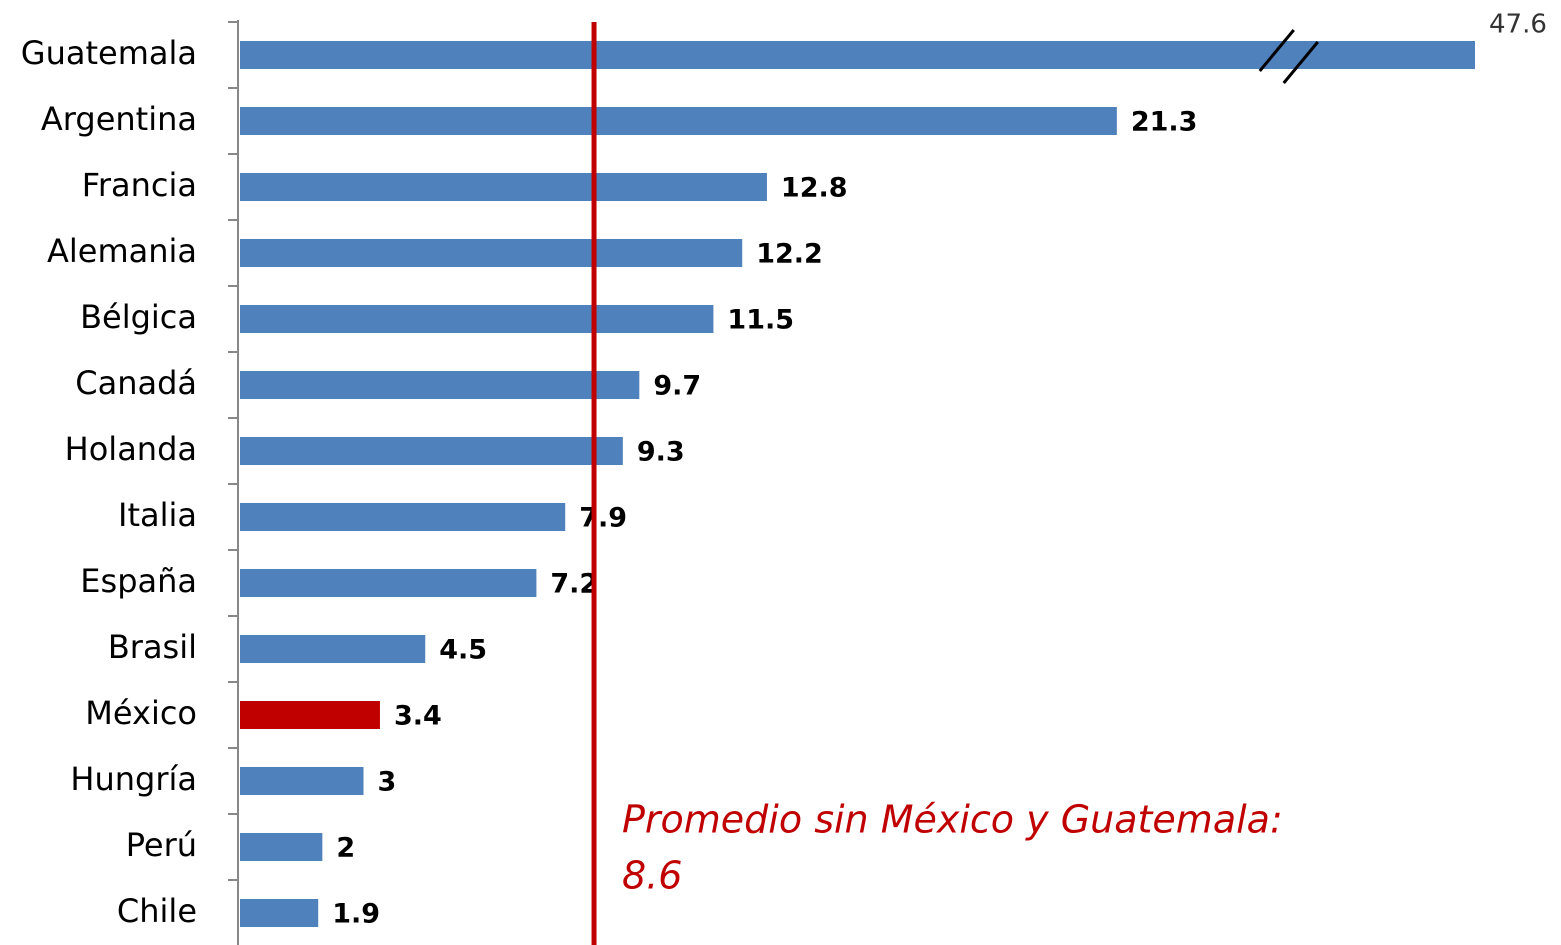 This screenshot has height=945, width=1561. I want to click on value-label: 3, so click(387, 782).